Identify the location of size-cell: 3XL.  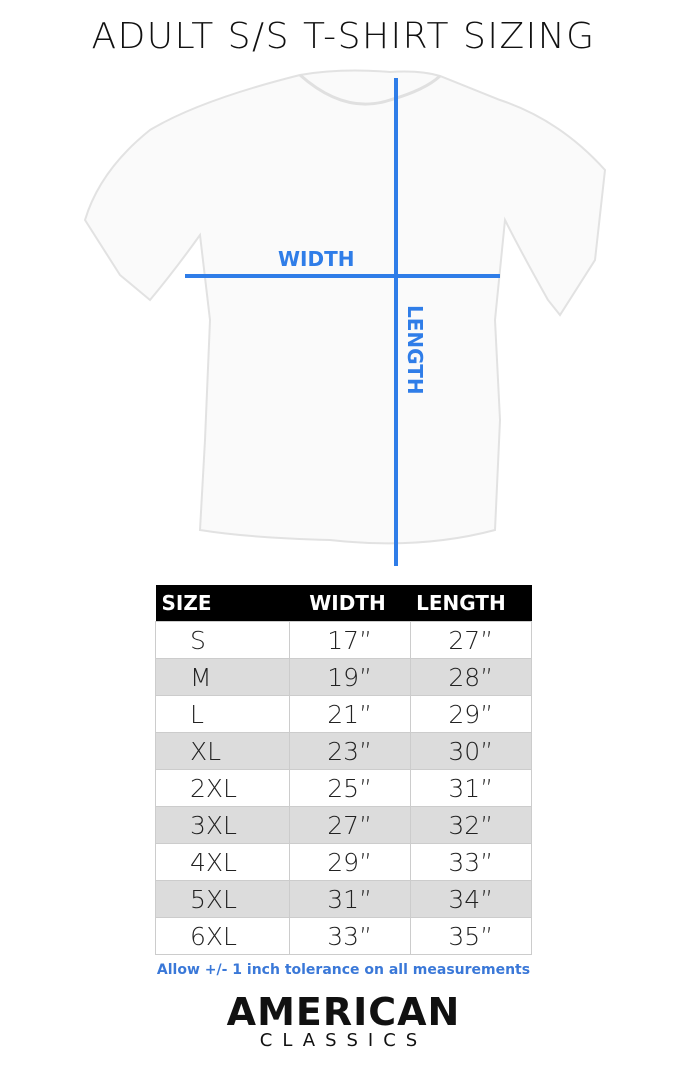
(222, 825).